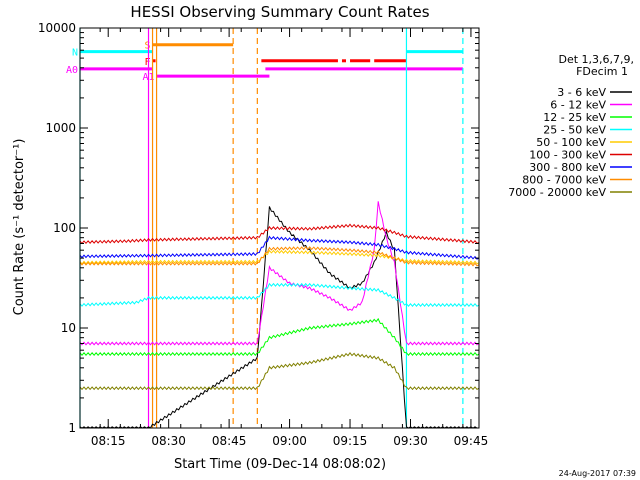 Image resolution: width=640 pixels, height=480 pixels. I want to click on legend-header-line-2: FDecim 1, so click(602, 71).